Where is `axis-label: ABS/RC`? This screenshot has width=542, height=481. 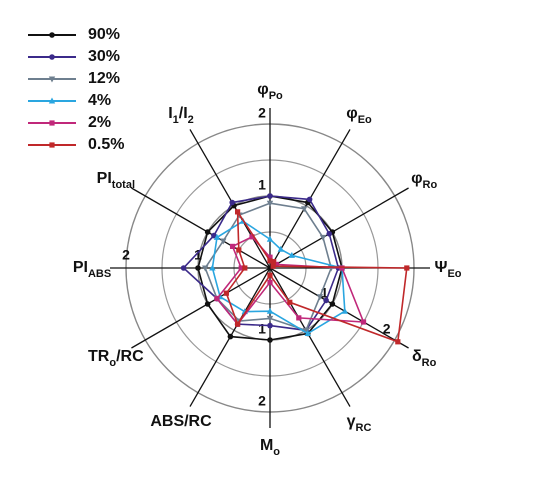 axis-label: ABS/RC is located at coordinates (181, 421).